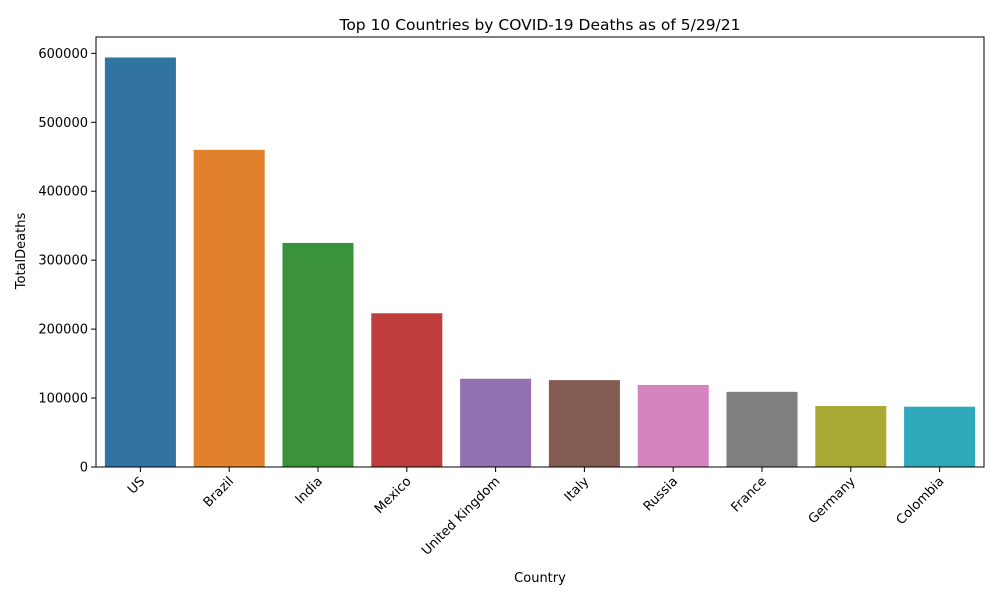 The image size is (1000, 600). Describe the element at coordinates (393, 495) in the screenshot. I see `x-tick-label: Mexico` at that location.